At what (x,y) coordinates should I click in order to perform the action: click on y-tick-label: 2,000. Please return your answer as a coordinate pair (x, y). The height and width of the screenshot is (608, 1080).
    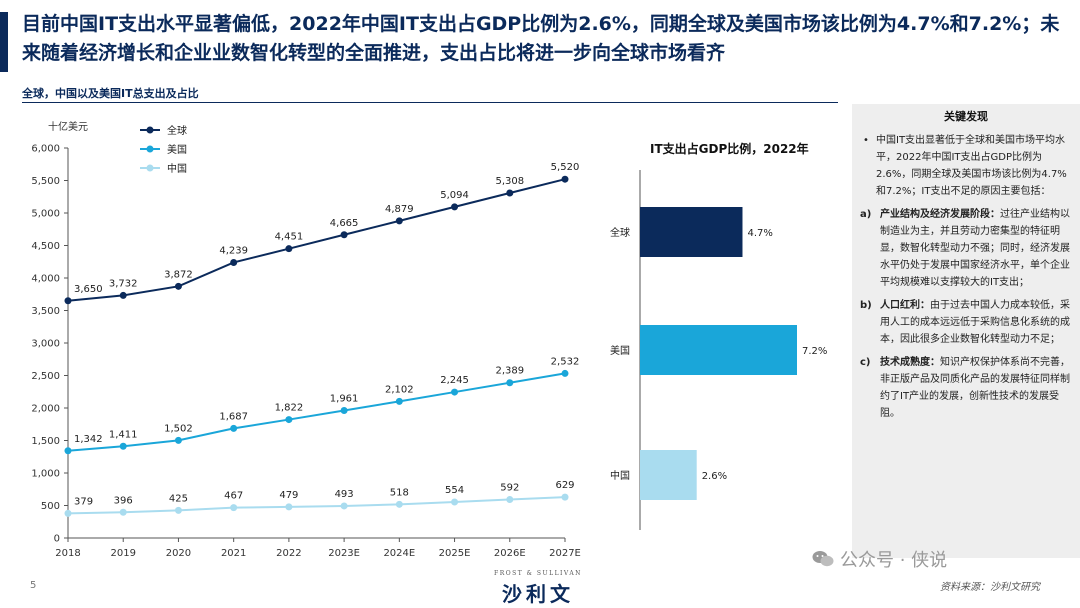
    Looking at the image, I should click on (45, 409).